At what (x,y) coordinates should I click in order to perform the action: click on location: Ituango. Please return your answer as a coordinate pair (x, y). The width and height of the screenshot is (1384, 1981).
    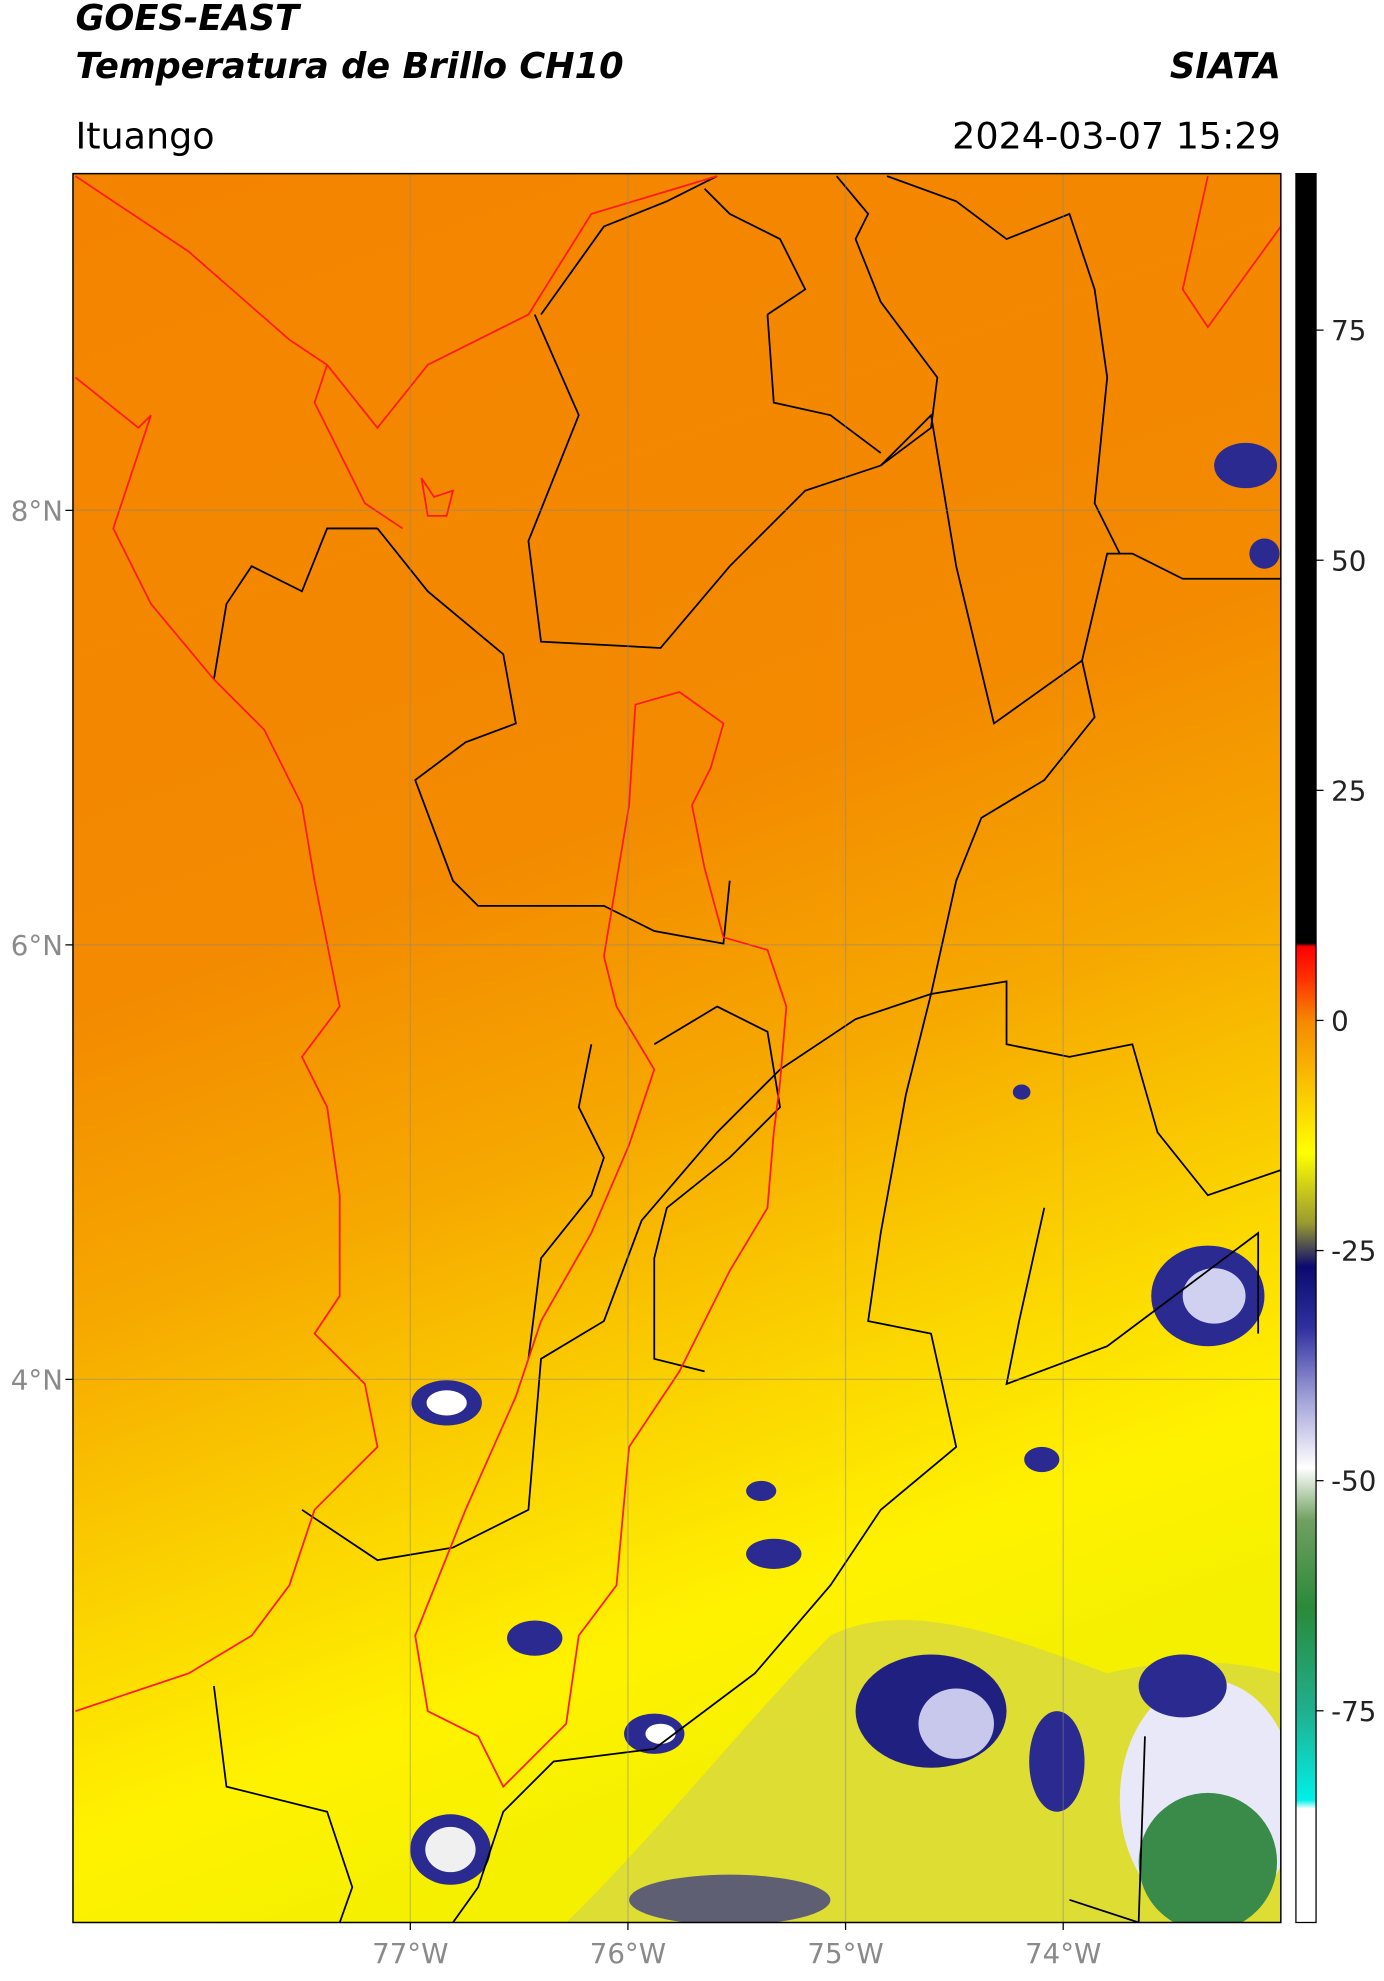
    Looking at the image, I should click on (144, 135).